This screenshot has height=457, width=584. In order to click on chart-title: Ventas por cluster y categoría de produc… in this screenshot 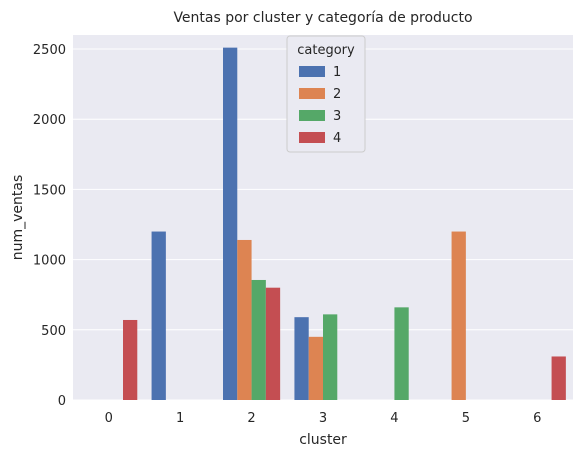, I will do `click(322, 18)`.